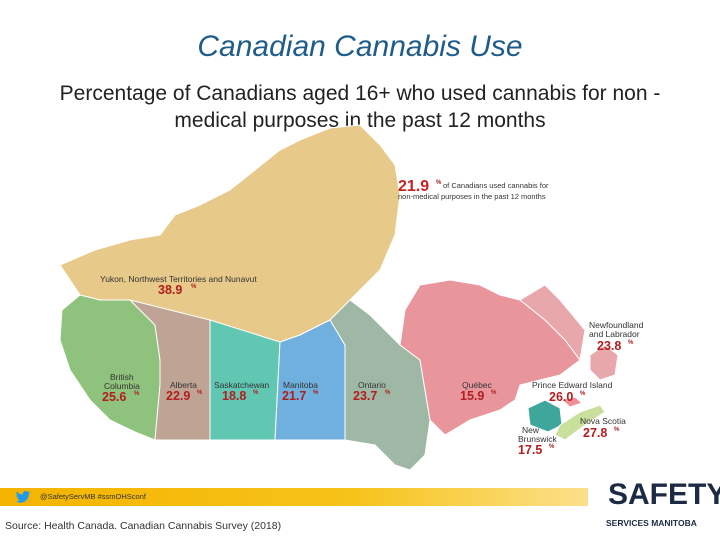 This screenshot has height=540, width=720. I want to click on region-nl, so click(552, 323).